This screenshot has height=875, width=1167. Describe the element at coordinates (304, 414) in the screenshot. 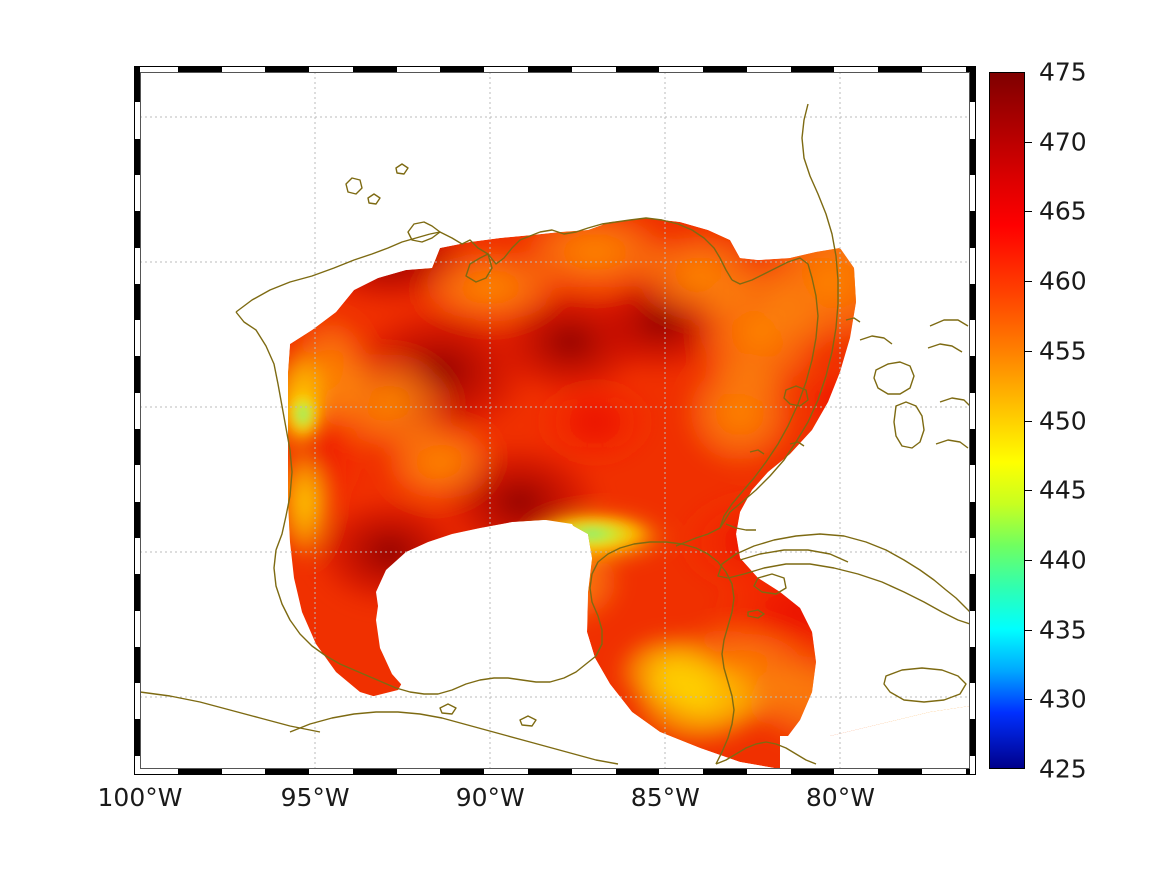

I see `cool-spot-texas-shelf` at that location.